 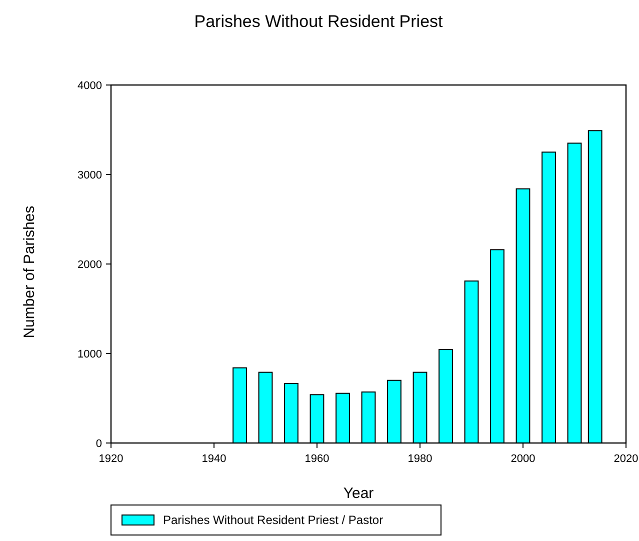 What do you see at coordinates (90, 176) in the screenshot?
I see `y-tick-label: 3000` at bounding box center [90, 176].